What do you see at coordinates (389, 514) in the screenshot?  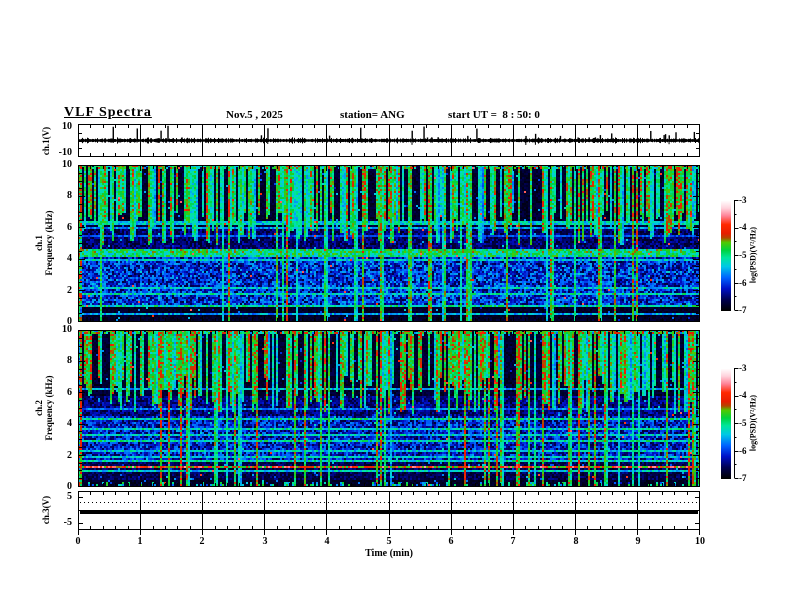 I see `ch3-voltage-waveform-panel` at bounding box center [389, 514].